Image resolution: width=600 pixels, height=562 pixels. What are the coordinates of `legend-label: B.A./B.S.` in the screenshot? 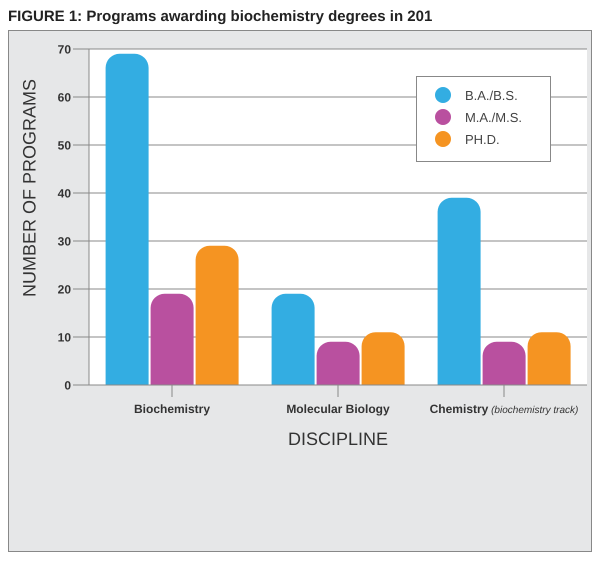 It's located at (491, 95).